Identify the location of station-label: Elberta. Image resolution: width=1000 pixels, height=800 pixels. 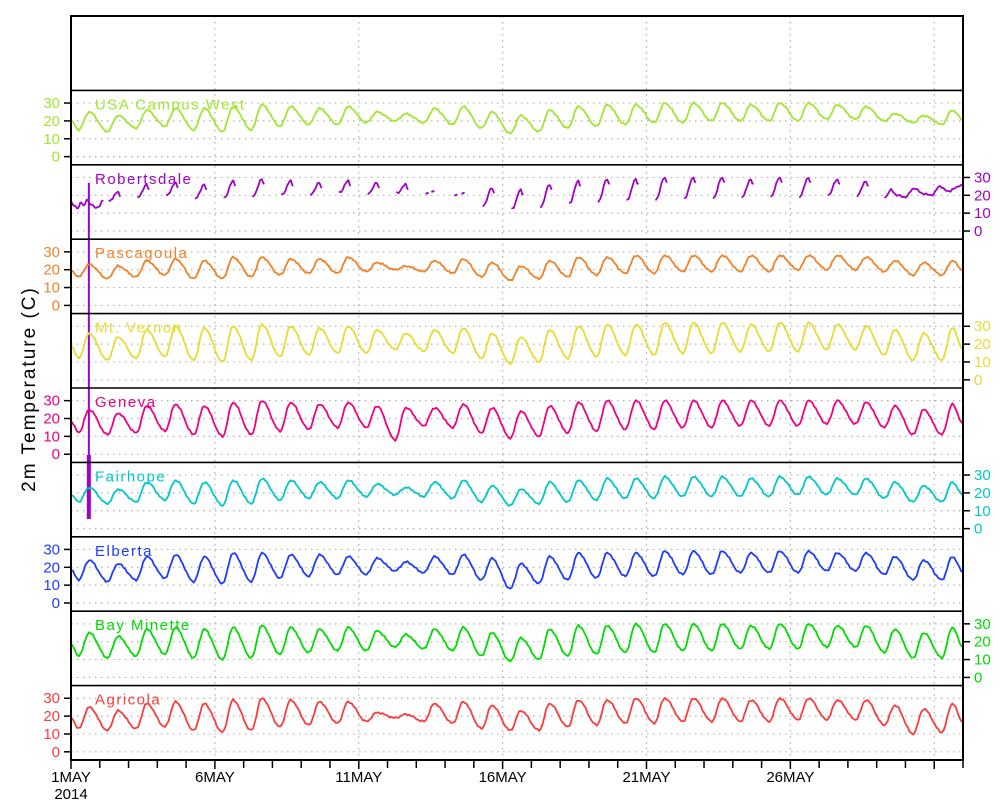
(124, 551).